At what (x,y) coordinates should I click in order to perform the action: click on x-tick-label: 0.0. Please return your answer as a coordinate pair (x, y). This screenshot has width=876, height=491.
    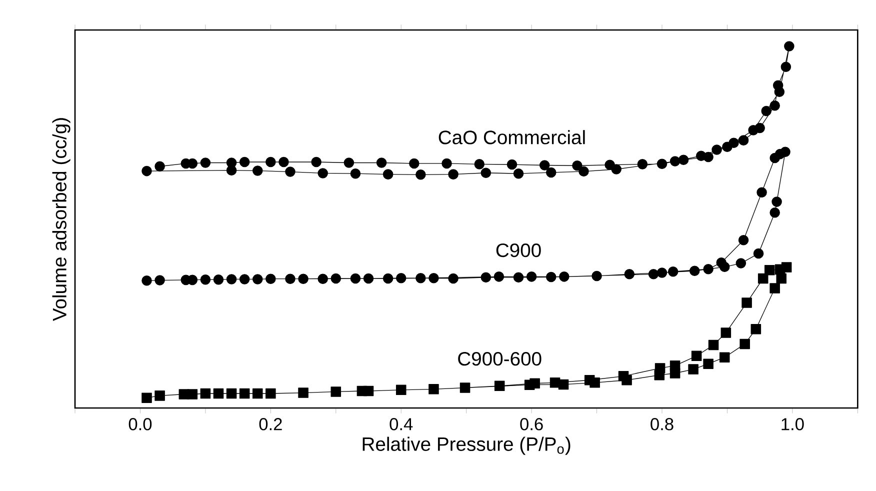
    Looking at the image, I should click on (140, 424).